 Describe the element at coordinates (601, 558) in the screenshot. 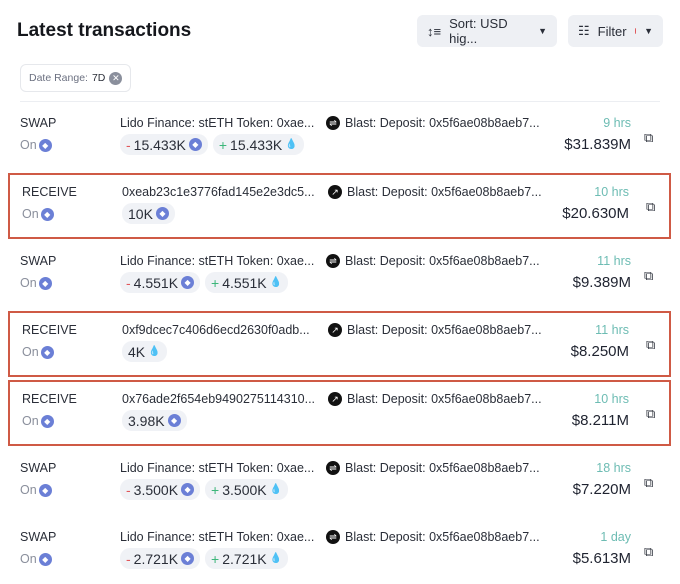

I see `usd-value: $5.613M` at that location.